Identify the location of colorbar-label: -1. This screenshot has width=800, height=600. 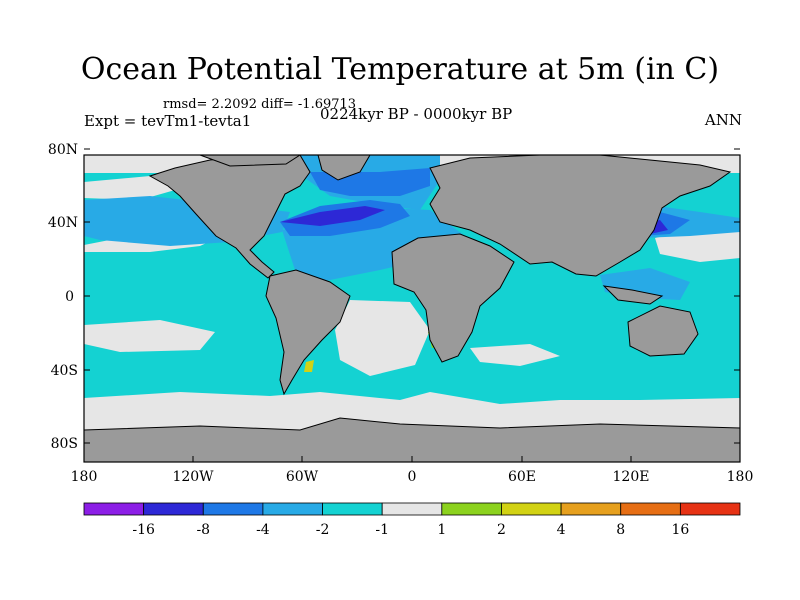
(382, 530).